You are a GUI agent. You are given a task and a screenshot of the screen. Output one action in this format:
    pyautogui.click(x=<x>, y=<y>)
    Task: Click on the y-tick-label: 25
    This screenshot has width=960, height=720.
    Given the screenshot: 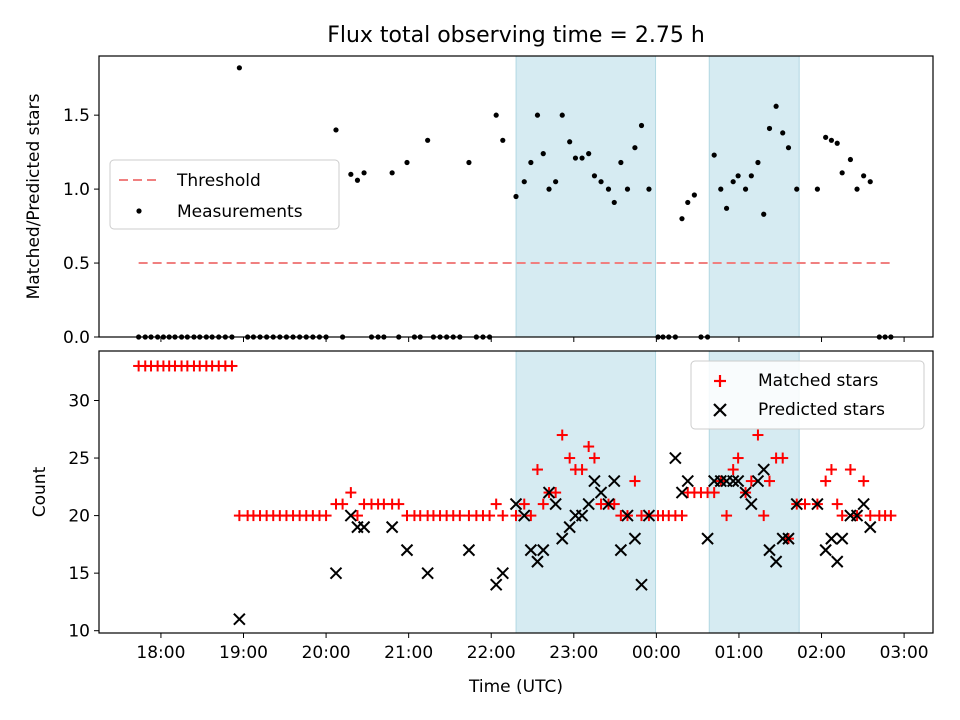 What is the action you would take?
    pyautogui.click(x=79, y=459)
    